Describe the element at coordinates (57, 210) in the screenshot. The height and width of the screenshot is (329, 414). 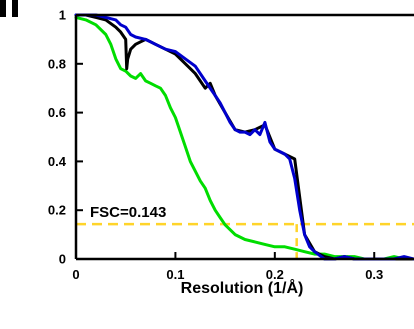
I see `y-tick-label: 0.2` at that location.